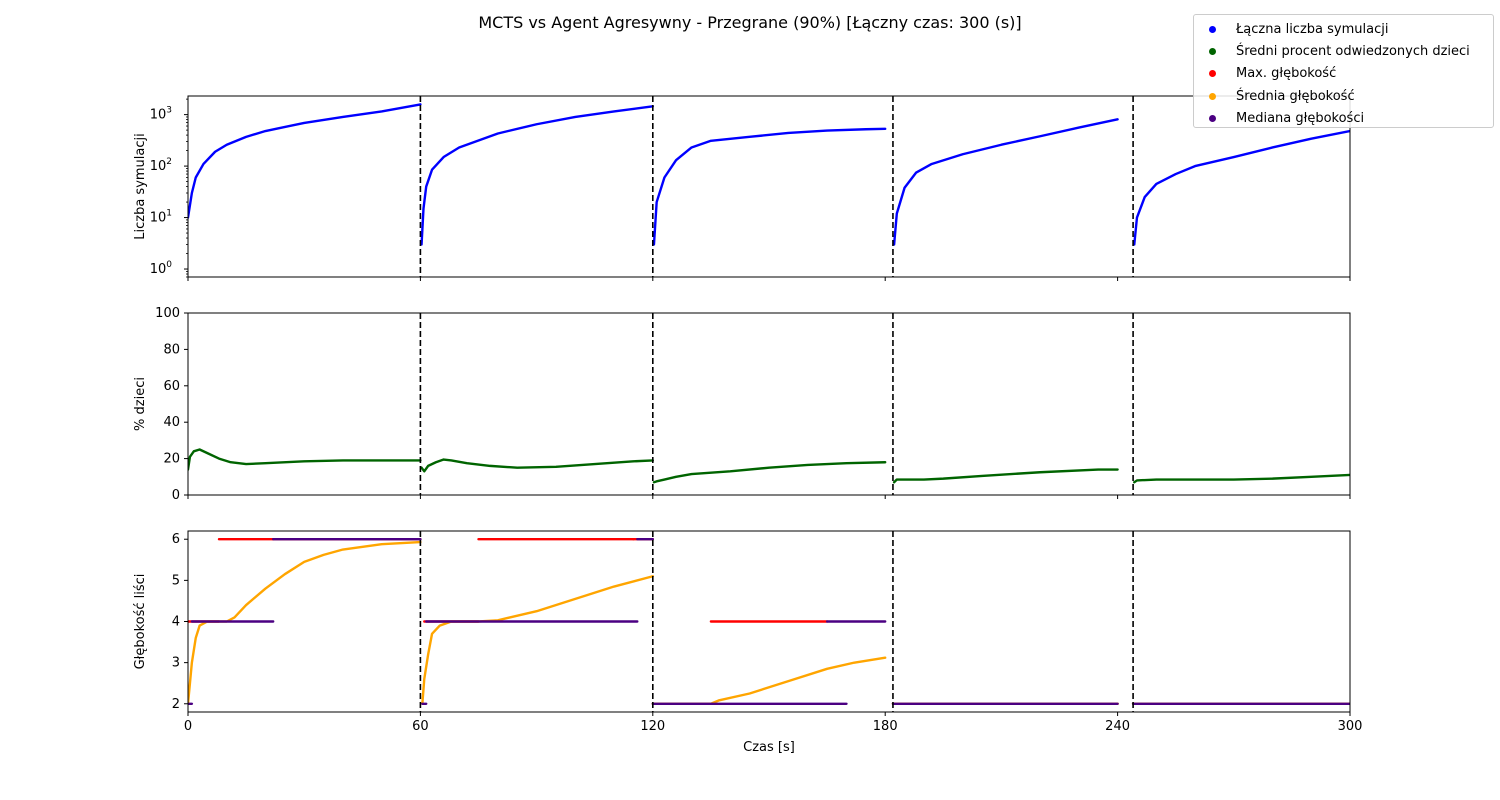 Image resolution: width=1500 pixels, height=800 pixels. Describe the element at coordinates (140, 622) in the screenshot. I see `y-axis-label: Głębokość liści` at that location.